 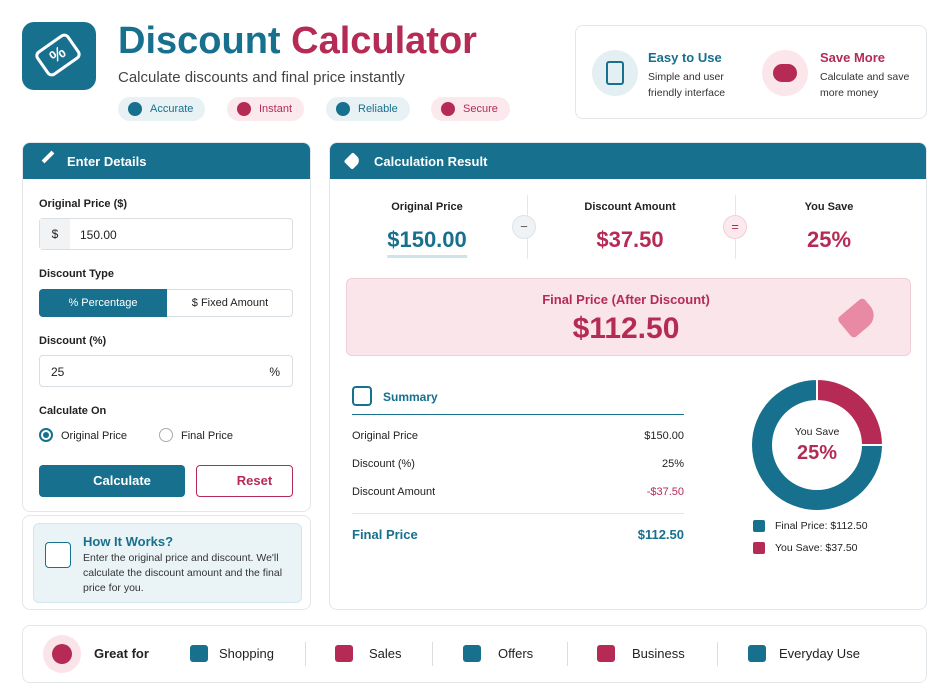 I want to click on currency-prefix: $, so click(x=55, y=234).